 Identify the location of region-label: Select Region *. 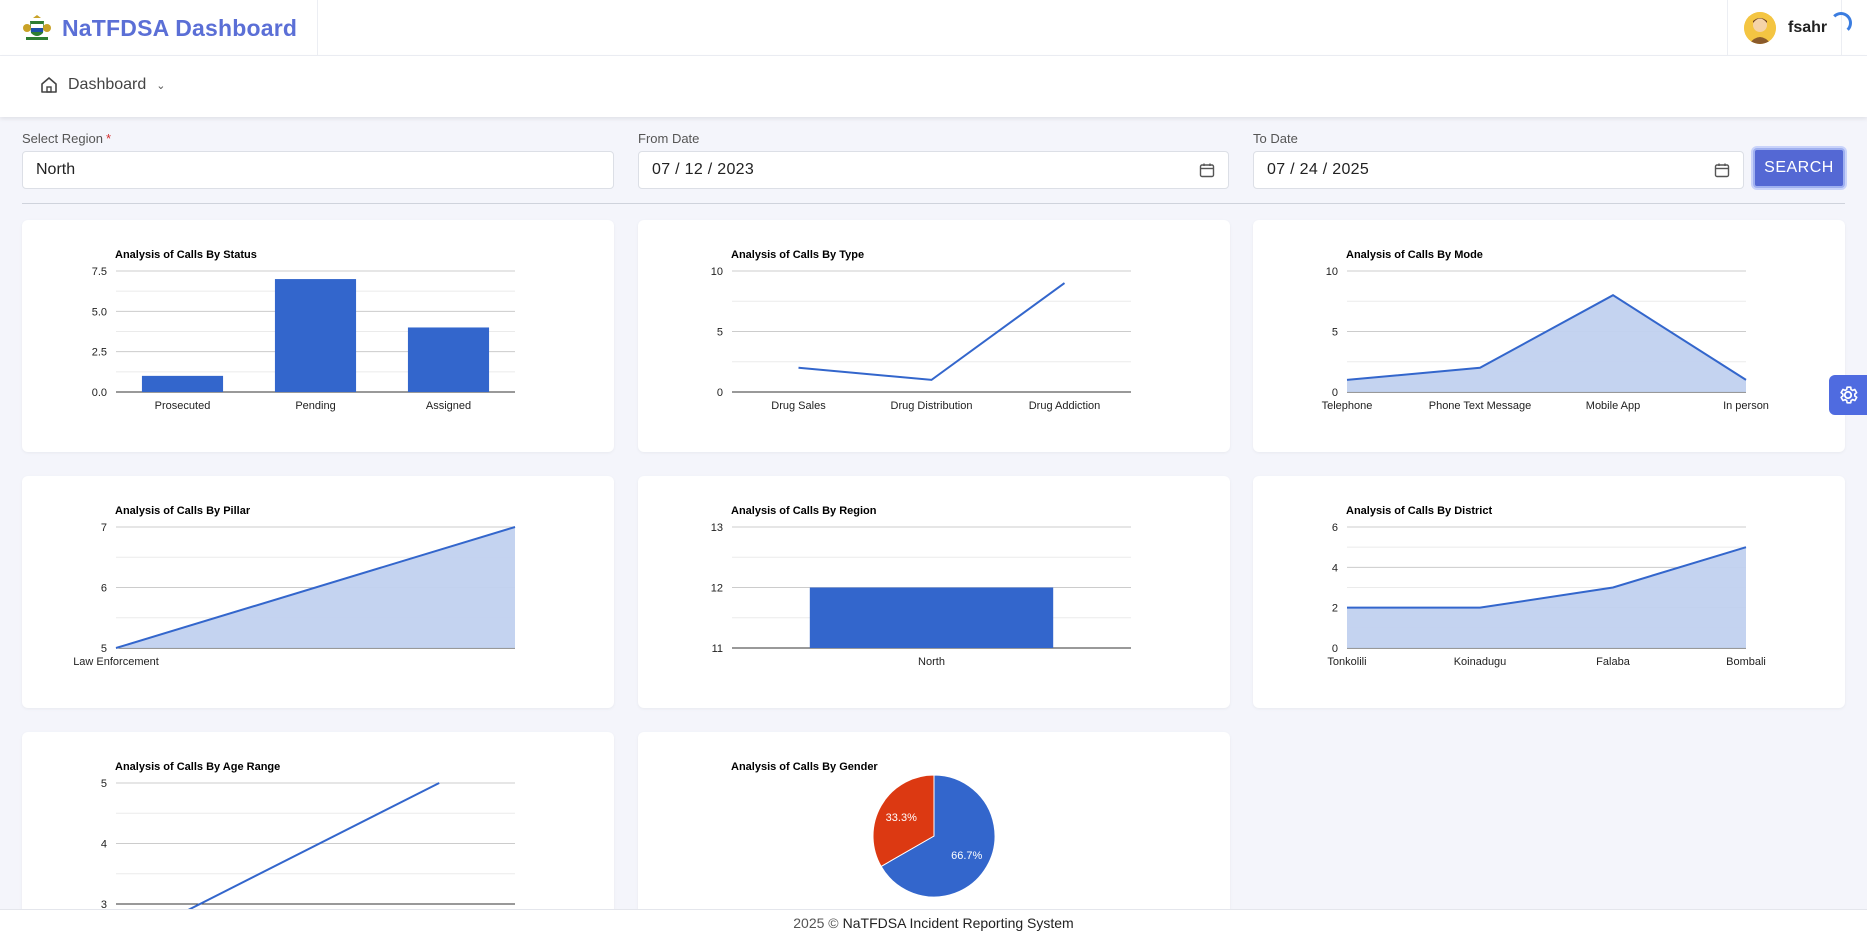
(67, 138).